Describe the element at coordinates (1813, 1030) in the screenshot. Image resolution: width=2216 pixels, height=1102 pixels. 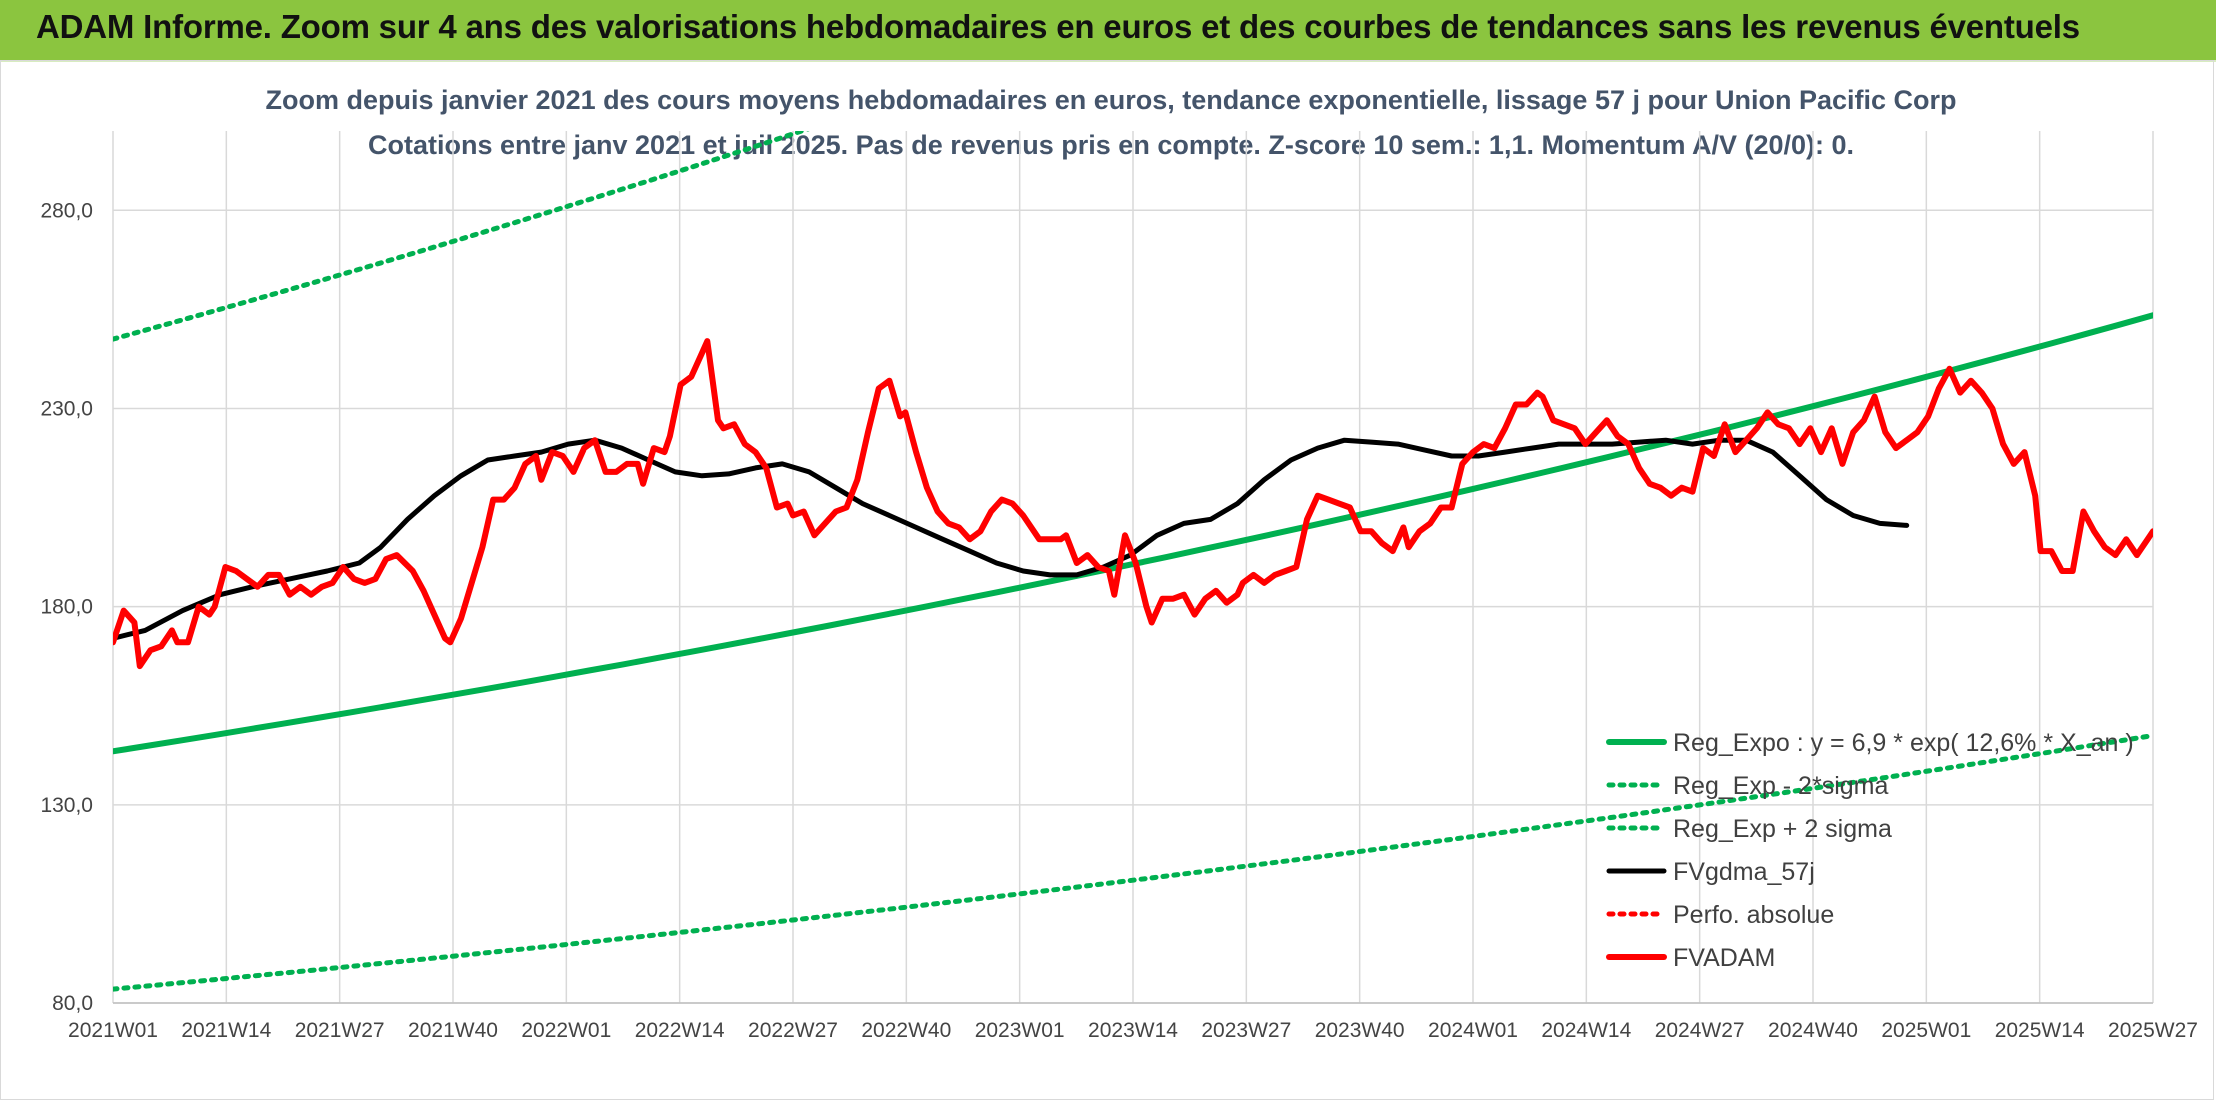
I see `x-tick-label: 2024W40` at that location.